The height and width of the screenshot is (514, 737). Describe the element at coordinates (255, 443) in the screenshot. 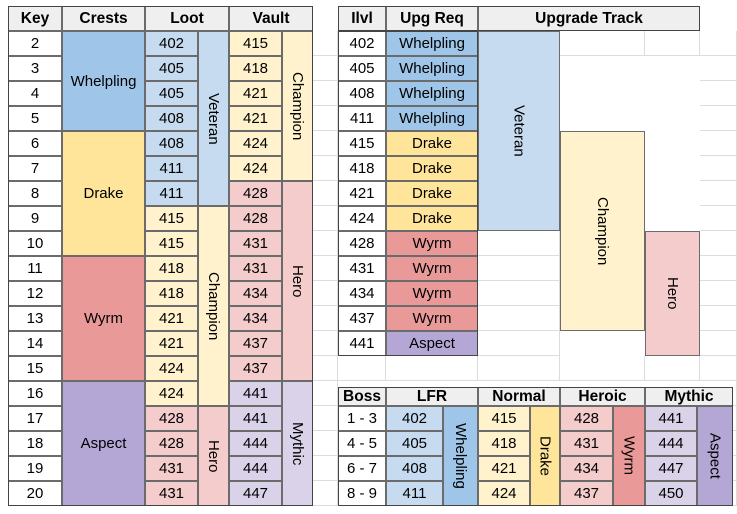

I see `vault-value: 444` at that location.